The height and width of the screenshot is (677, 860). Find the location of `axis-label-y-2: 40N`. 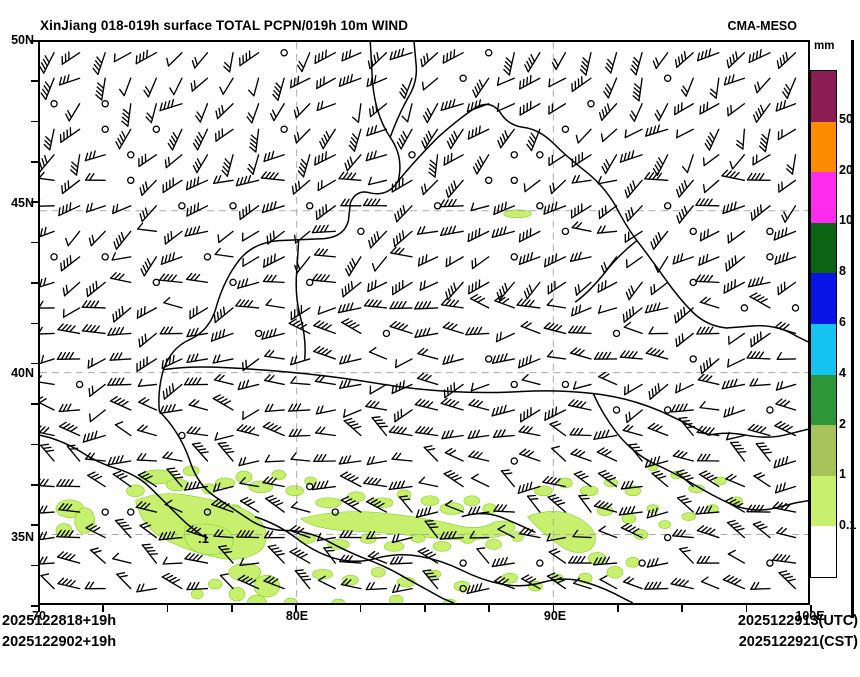

axis-label-y-2: 40N is located at coordinates (22, 373).